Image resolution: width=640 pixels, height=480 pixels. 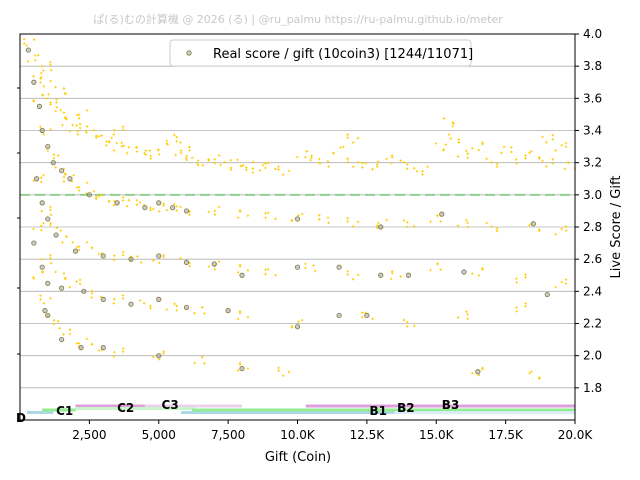 I want to click on rank-band, so click(x=193, y=406).